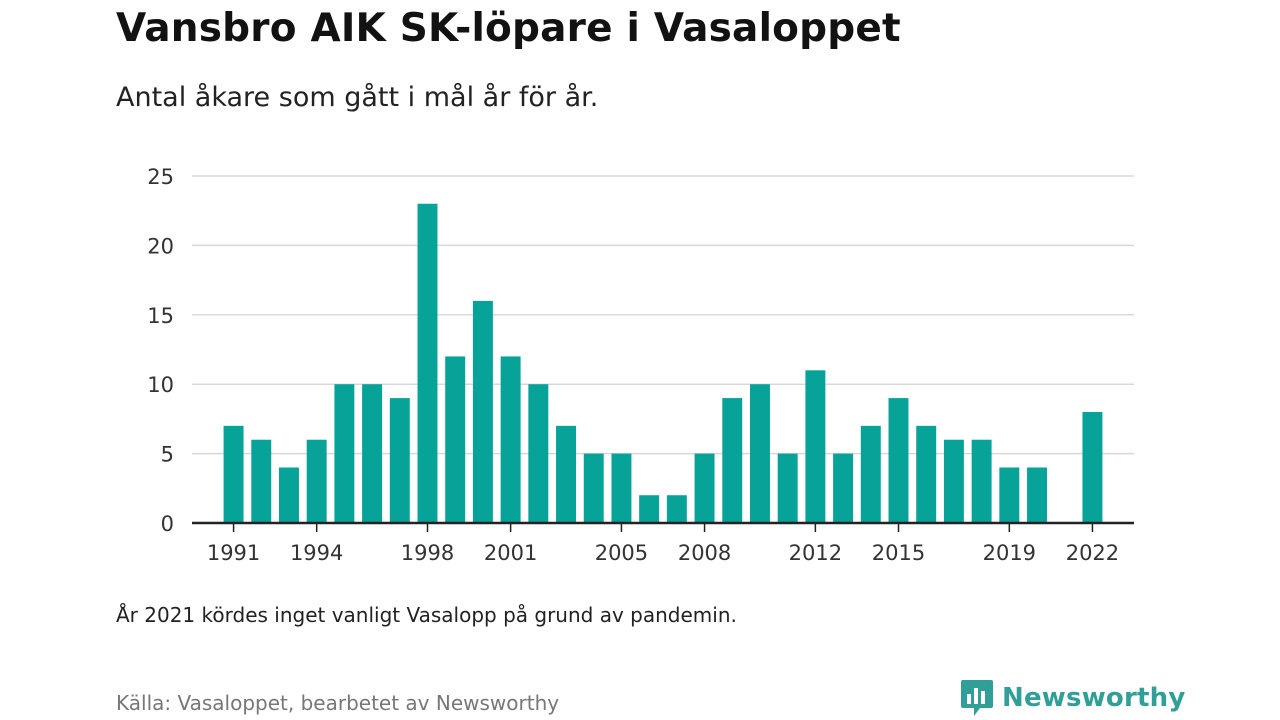 This screenshot has width=1280, height=720. I want to click on x-tick-label: 2005, so click(621, 553).